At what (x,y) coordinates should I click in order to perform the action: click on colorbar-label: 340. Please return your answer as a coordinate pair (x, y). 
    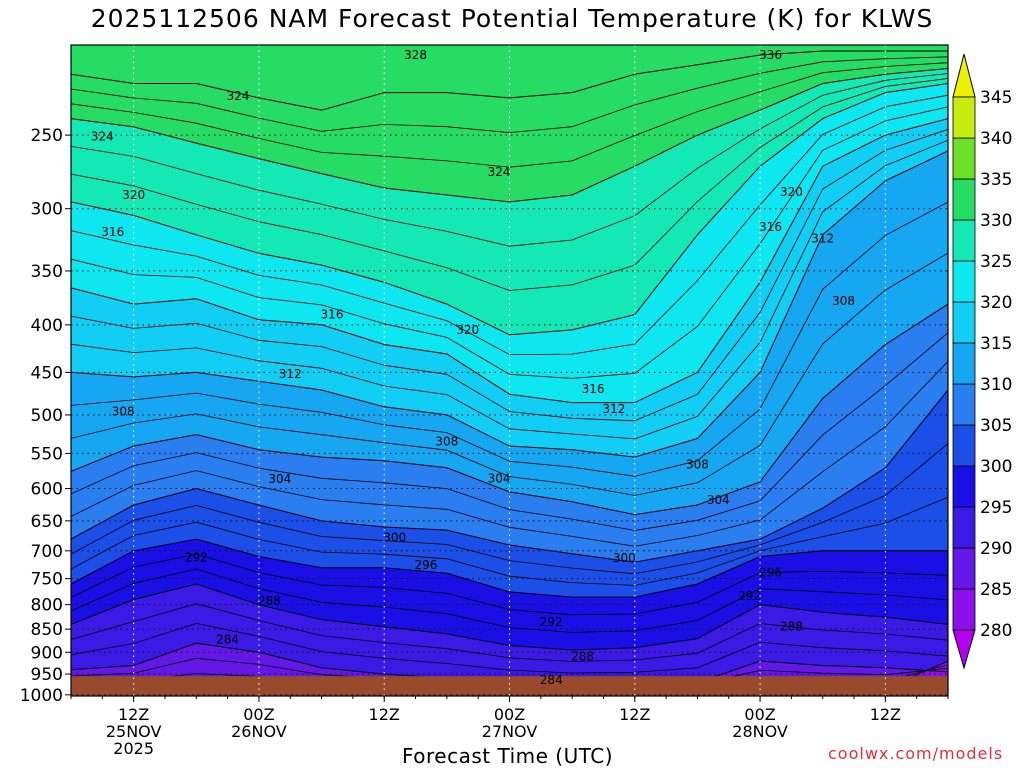
    Looking at the image, I should click on (996, 139).